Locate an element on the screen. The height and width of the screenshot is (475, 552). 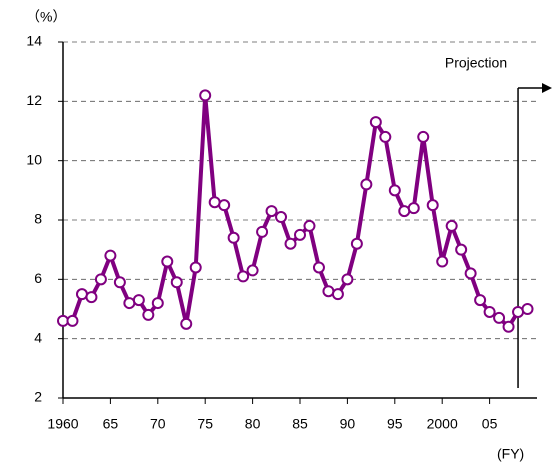
x-tick-label: 2000 is located at coordinates (442, 424).